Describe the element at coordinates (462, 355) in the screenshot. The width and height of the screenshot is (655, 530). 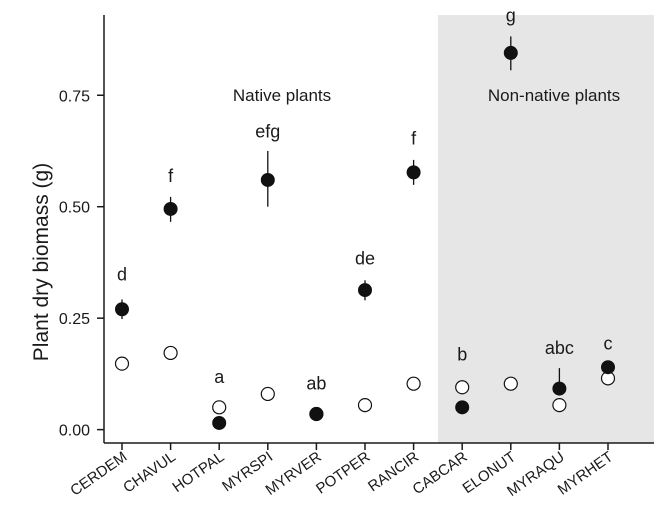
I see `significance-letter: b` at that location.